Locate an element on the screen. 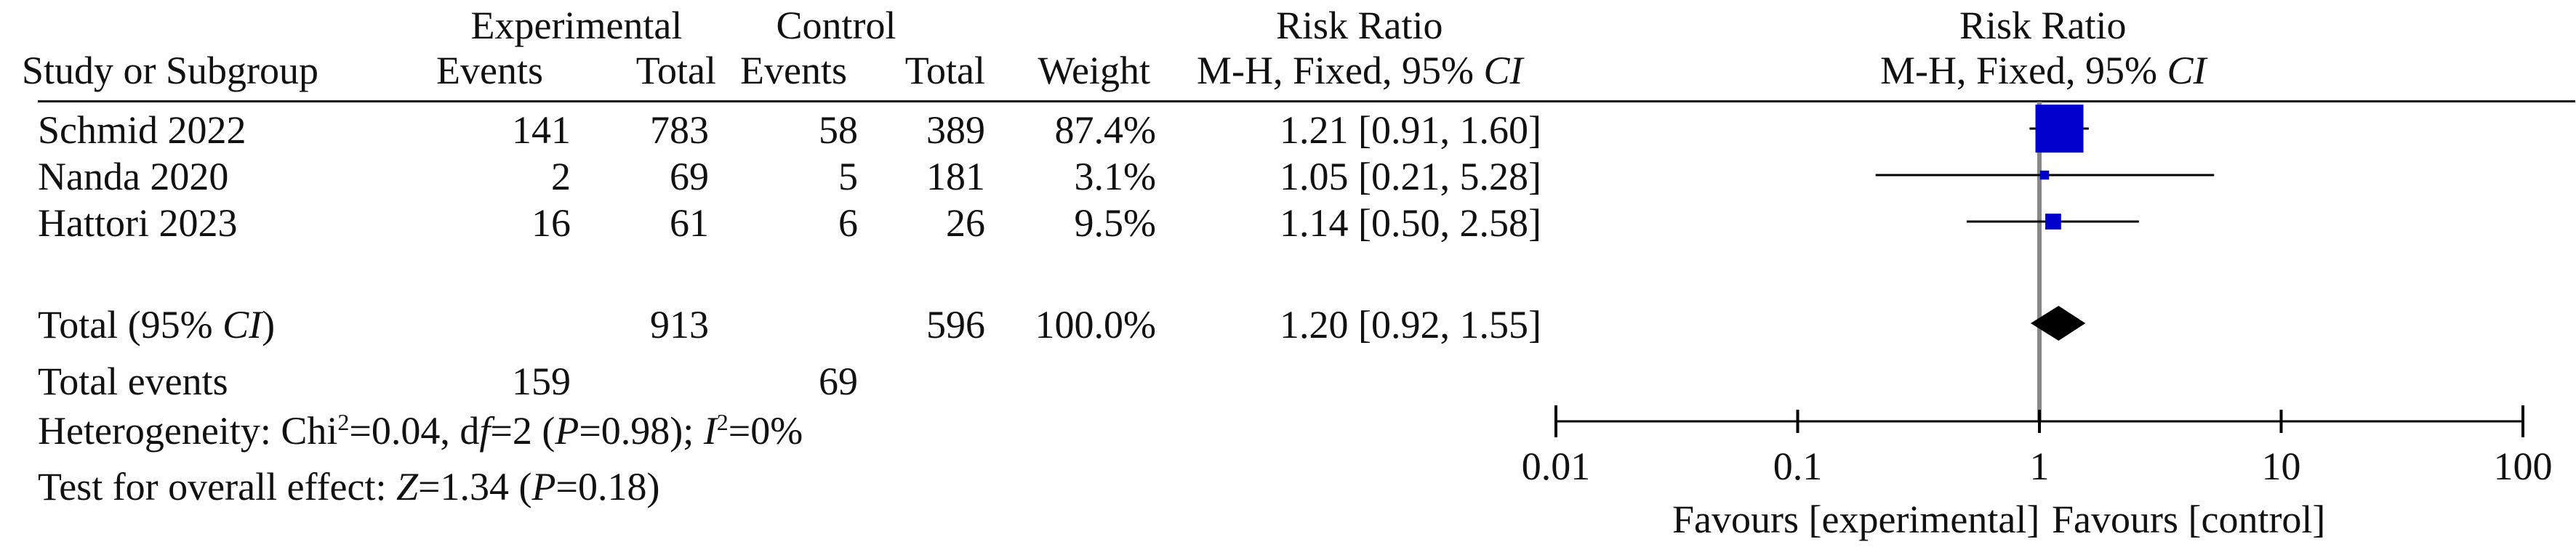 The height and width of the screenshot is (547, 2576). favours-control: Favours [control] is located at coordinates (2189, 519).